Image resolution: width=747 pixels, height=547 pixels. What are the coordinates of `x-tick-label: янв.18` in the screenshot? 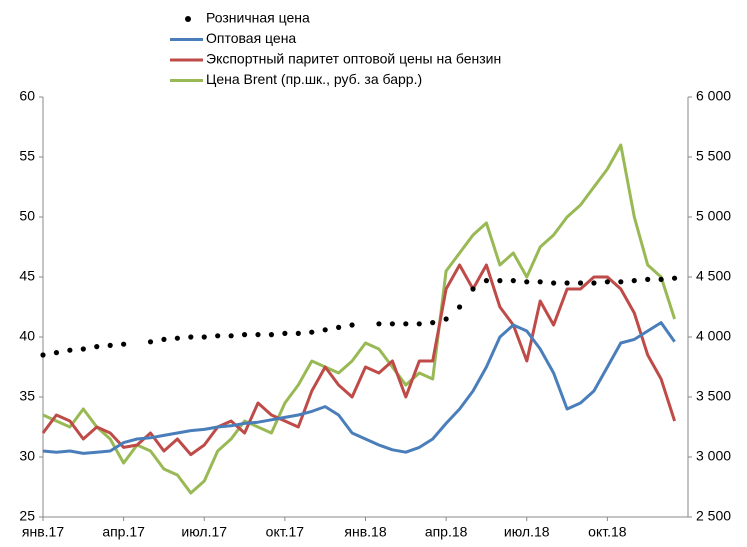 It's located at (365, 532).